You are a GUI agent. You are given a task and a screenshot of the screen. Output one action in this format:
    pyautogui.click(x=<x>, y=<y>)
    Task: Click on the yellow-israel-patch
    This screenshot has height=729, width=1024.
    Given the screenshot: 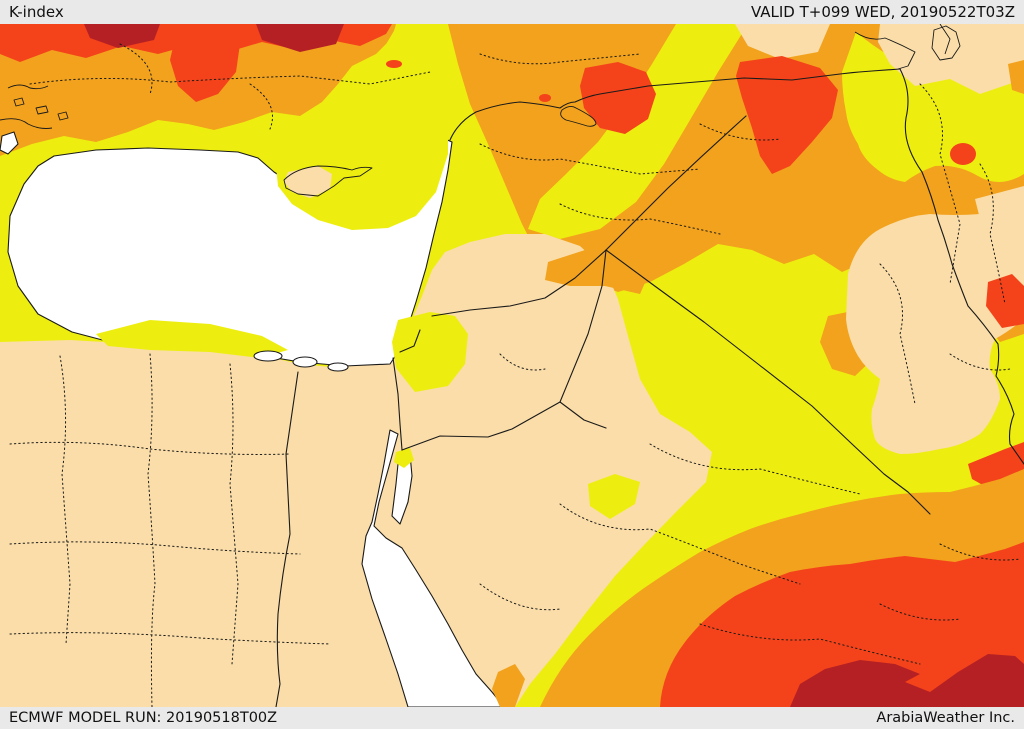 What is the action you would take?
    pyautogui.click(x=430, y=352)
    